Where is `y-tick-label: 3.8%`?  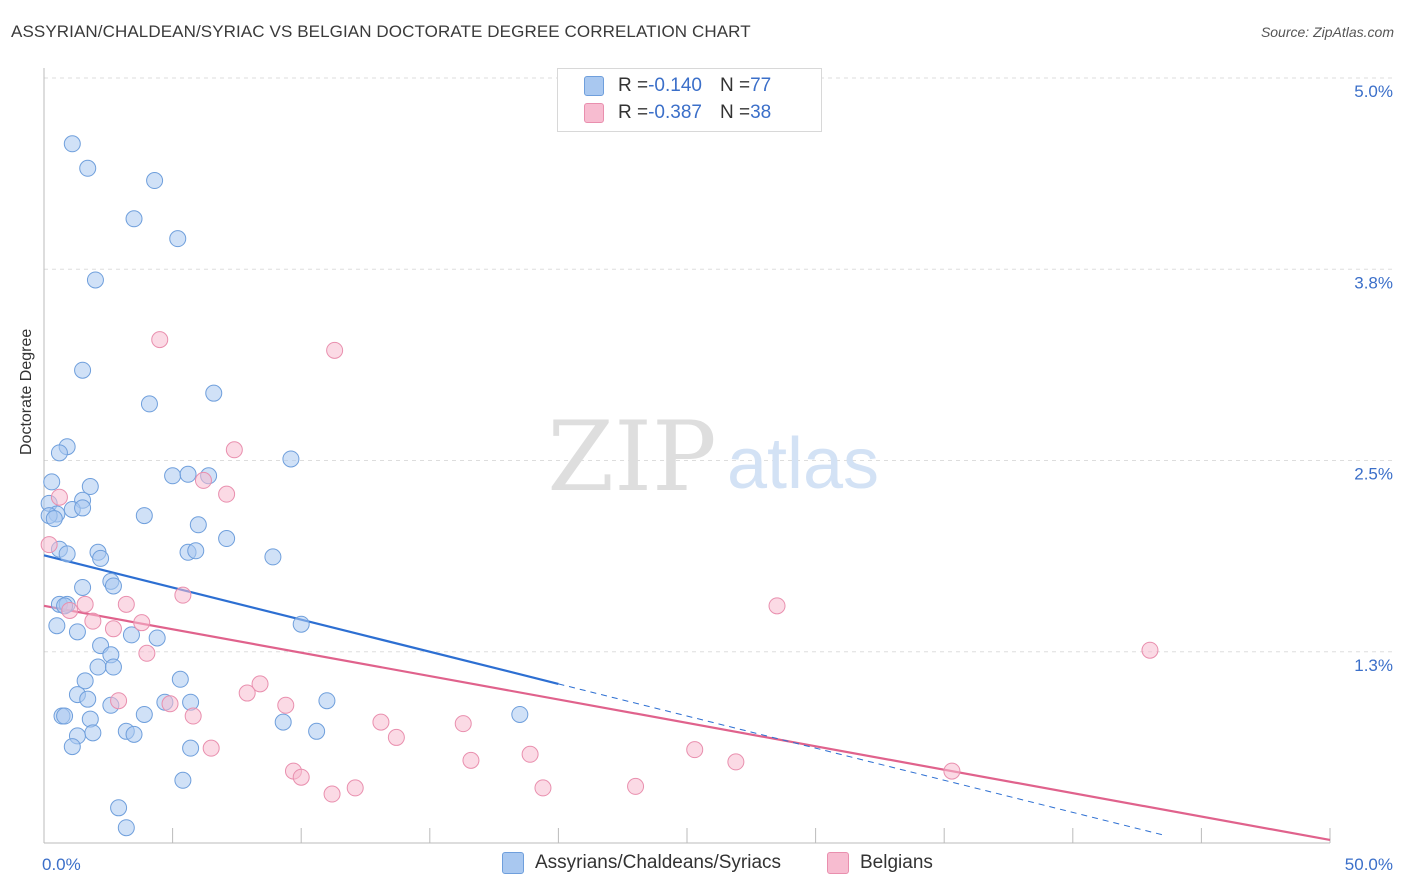 y-tick-label: 3.8% is located at coordinates (1373, 282).